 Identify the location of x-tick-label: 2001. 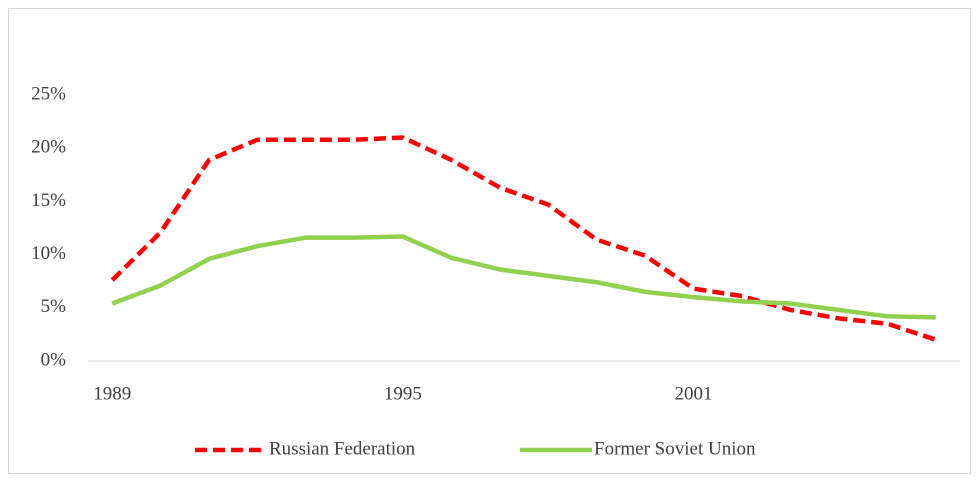
(694, 393).